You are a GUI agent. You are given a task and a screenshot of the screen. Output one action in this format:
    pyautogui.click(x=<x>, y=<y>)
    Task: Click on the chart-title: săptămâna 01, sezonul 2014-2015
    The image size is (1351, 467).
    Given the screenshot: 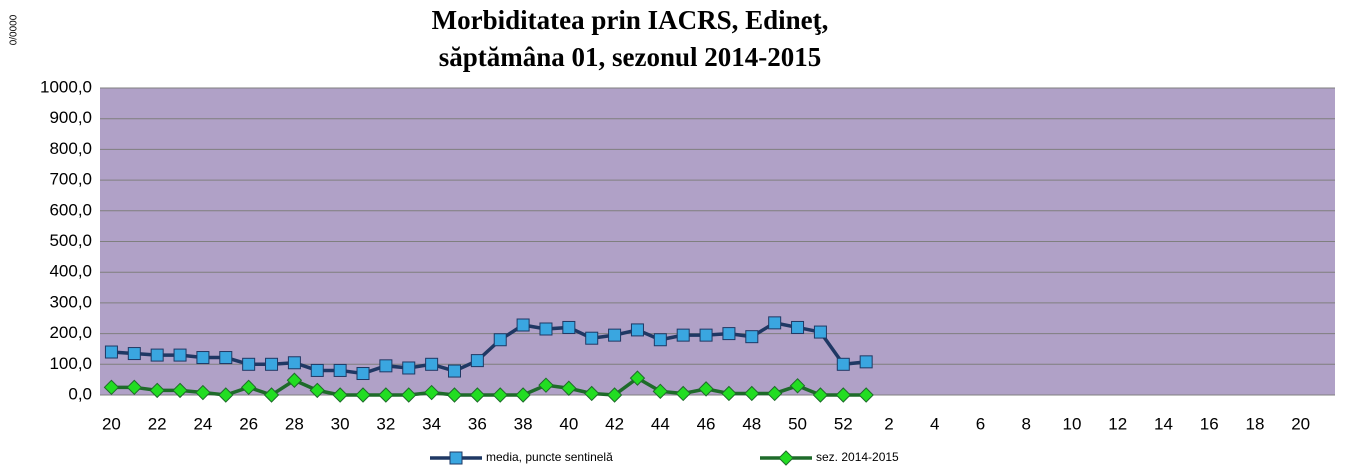 What is the action you would take?
    pyautogui.click(x=630, y=57)
    